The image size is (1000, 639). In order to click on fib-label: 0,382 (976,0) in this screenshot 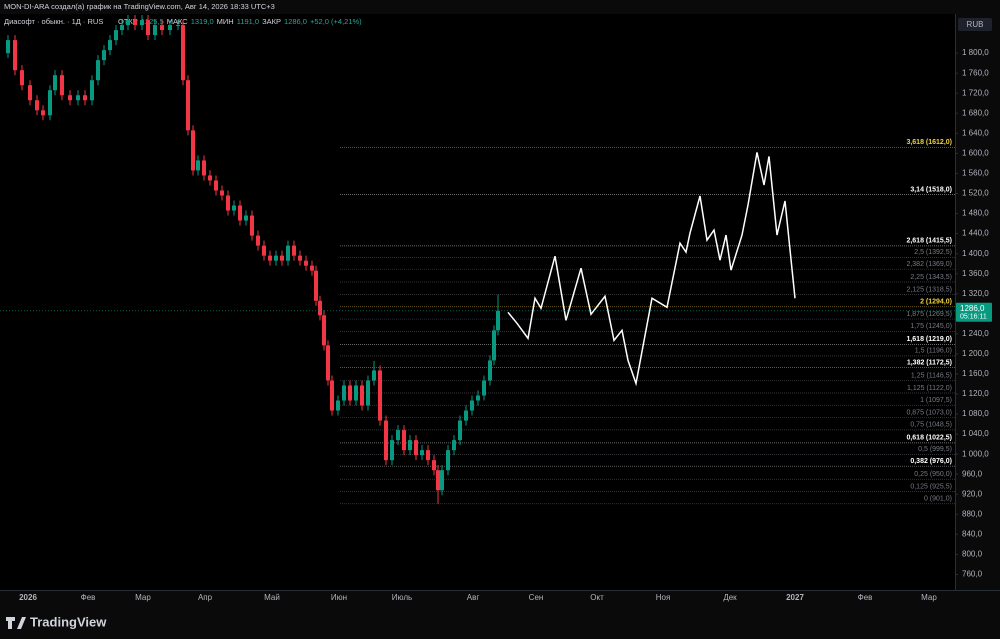, I will do `click(931, 461)`.